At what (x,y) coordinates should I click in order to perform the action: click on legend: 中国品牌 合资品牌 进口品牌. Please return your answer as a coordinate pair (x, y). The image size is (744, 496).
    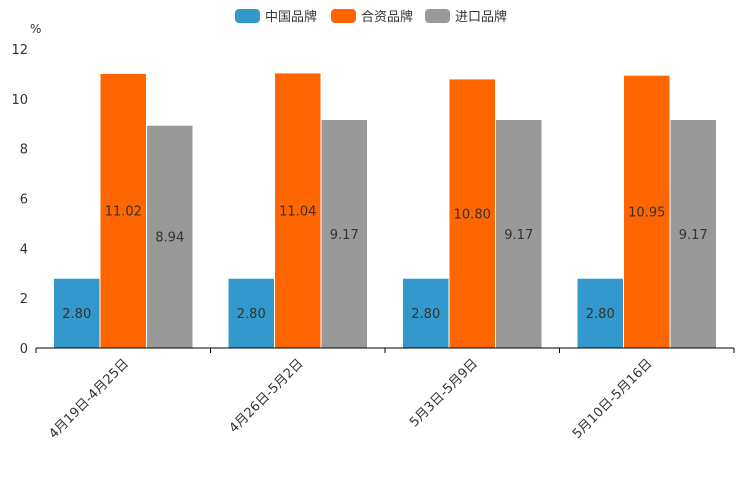
    Looking at the image, I should click on (371, 17).